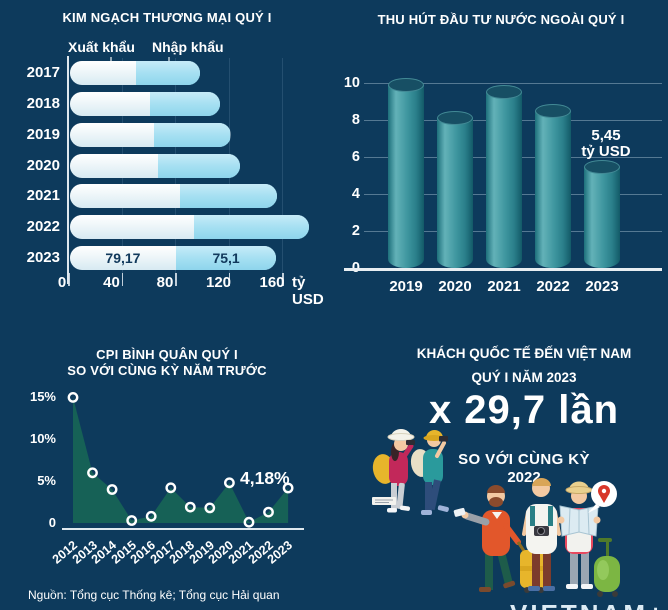 The height and width of the screenshot is (610, 668). I want to click on fdi-annotation: 5,45 tỷ USD, so click(606, 144).